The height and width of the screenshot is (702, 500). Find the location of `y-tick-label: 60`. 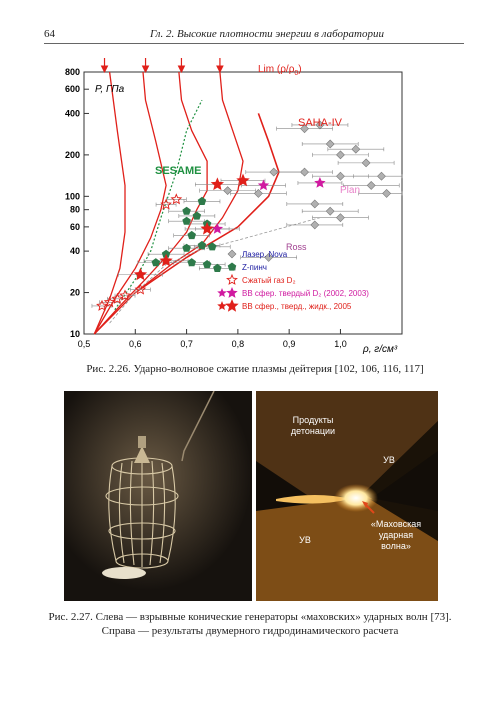

y-tick-label: 60 is located at coordinates (75, 227).